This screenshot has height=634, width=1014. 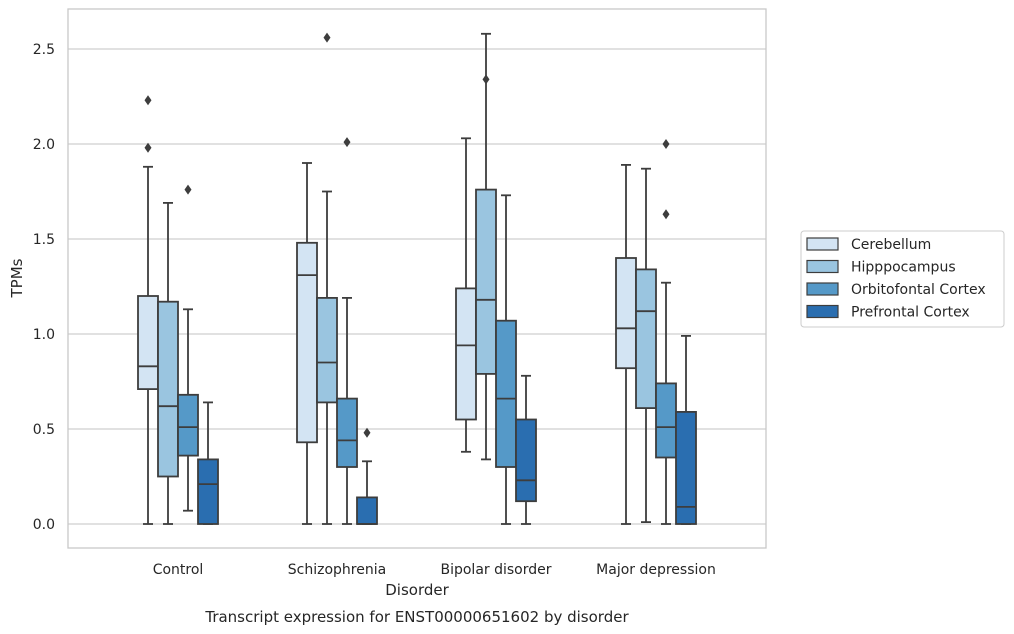 What do you see at coordinates (44, 525) in the screenshot?
I see `y-tick-label: 0.0` at bounding box center [44, 525].